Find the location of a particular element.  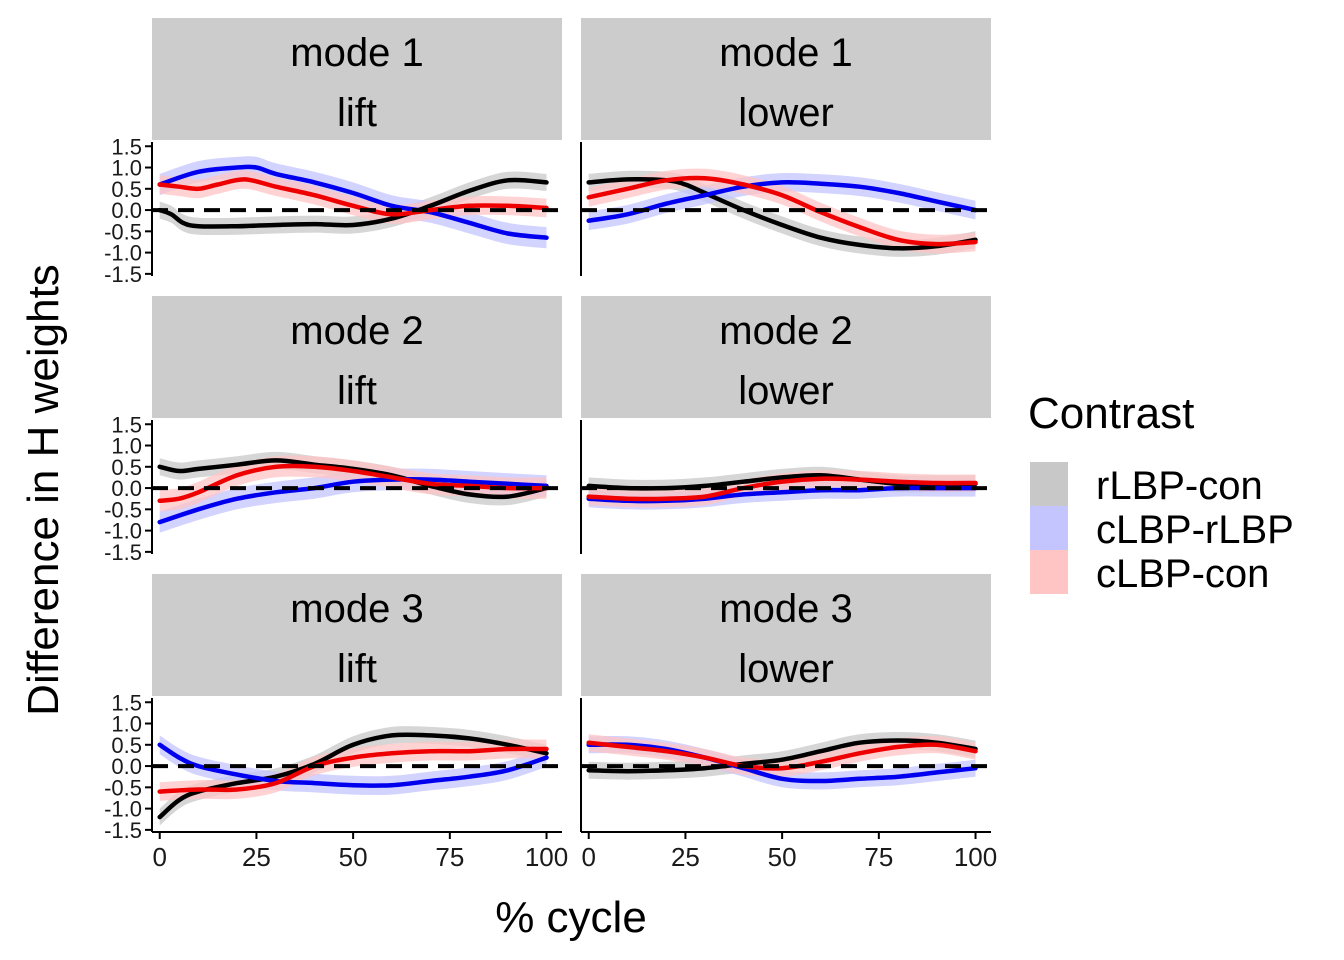

panel: mode 2 lift -1.5-1.0-0.50.00.51.01.5 is located at coordinates (333, 430).